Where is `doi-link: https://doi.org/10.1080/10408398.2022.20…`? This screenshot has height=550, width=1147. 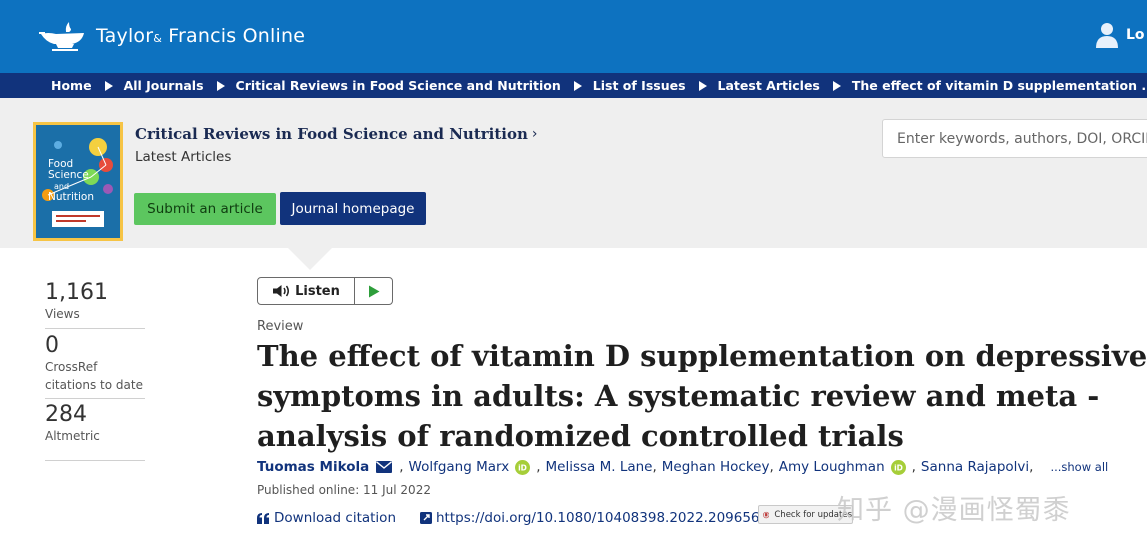
doi-link: https://doi.org/10.1080/10408398.2022.20… is located at coordinates (594, 518).